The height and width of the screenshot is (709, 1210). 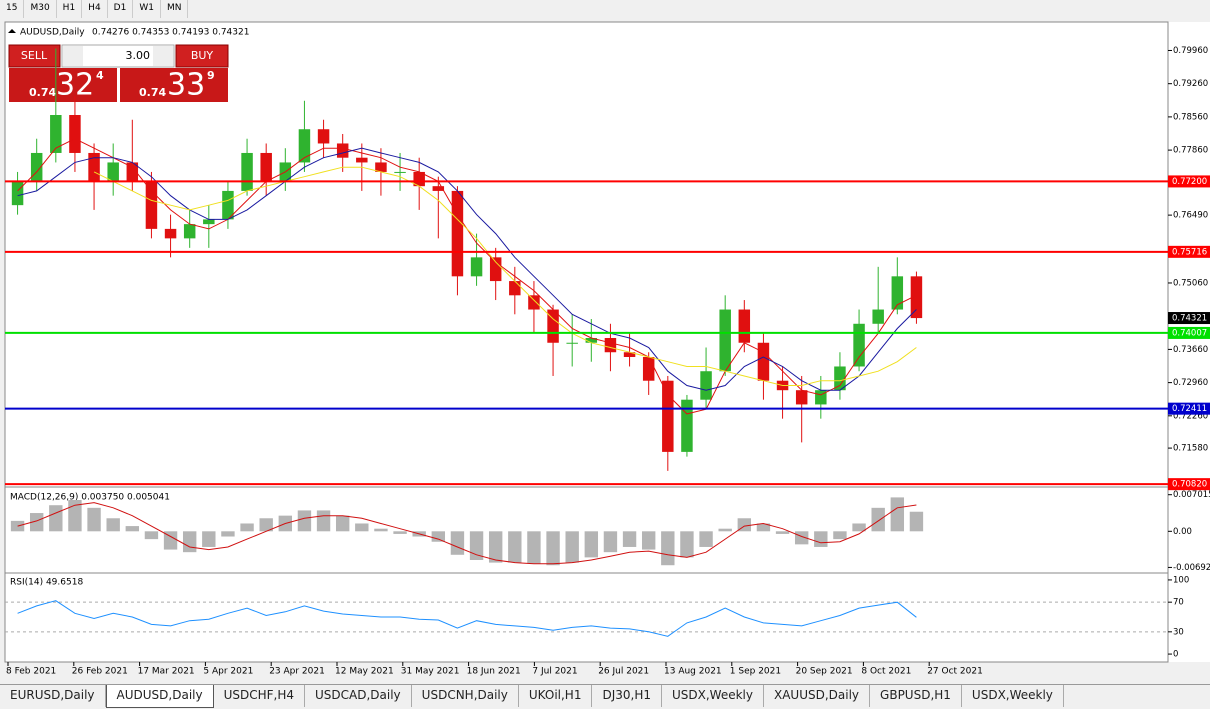 What do you see at coordinates (63, 85) in the screenshot?
I see `sell-price-box` at bounding box center [63, 85].